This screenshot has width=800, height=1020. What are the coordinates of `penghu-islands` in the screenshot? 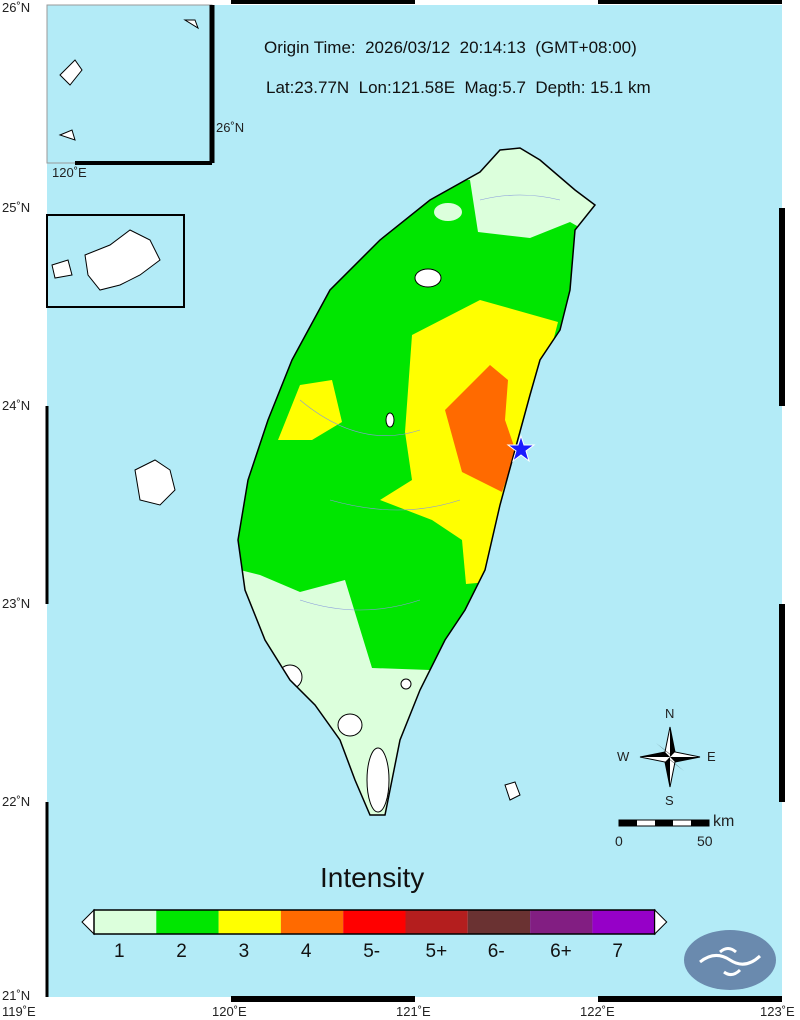 It's located at (155, 482).